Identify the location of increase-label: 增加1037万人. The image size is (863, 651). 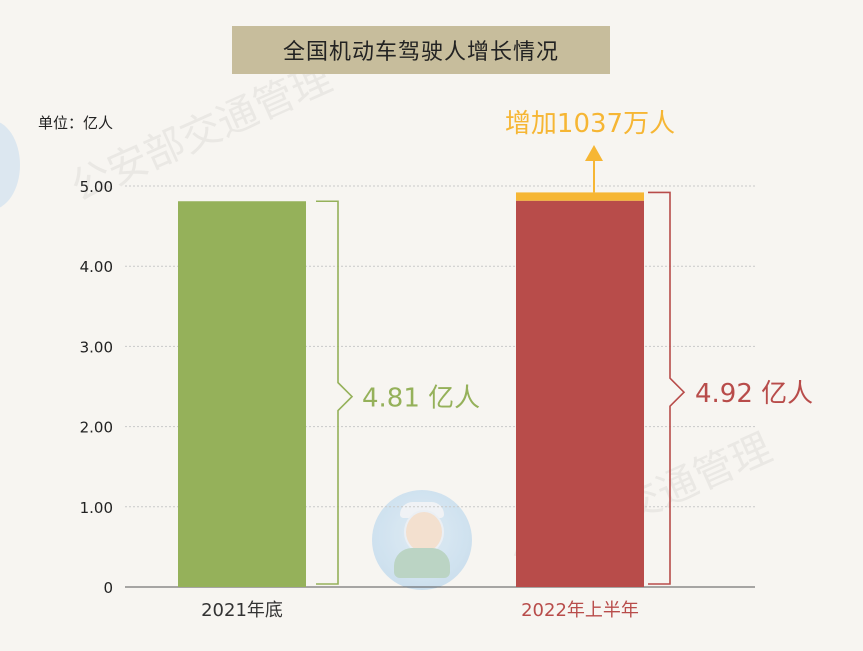
(590, 124).